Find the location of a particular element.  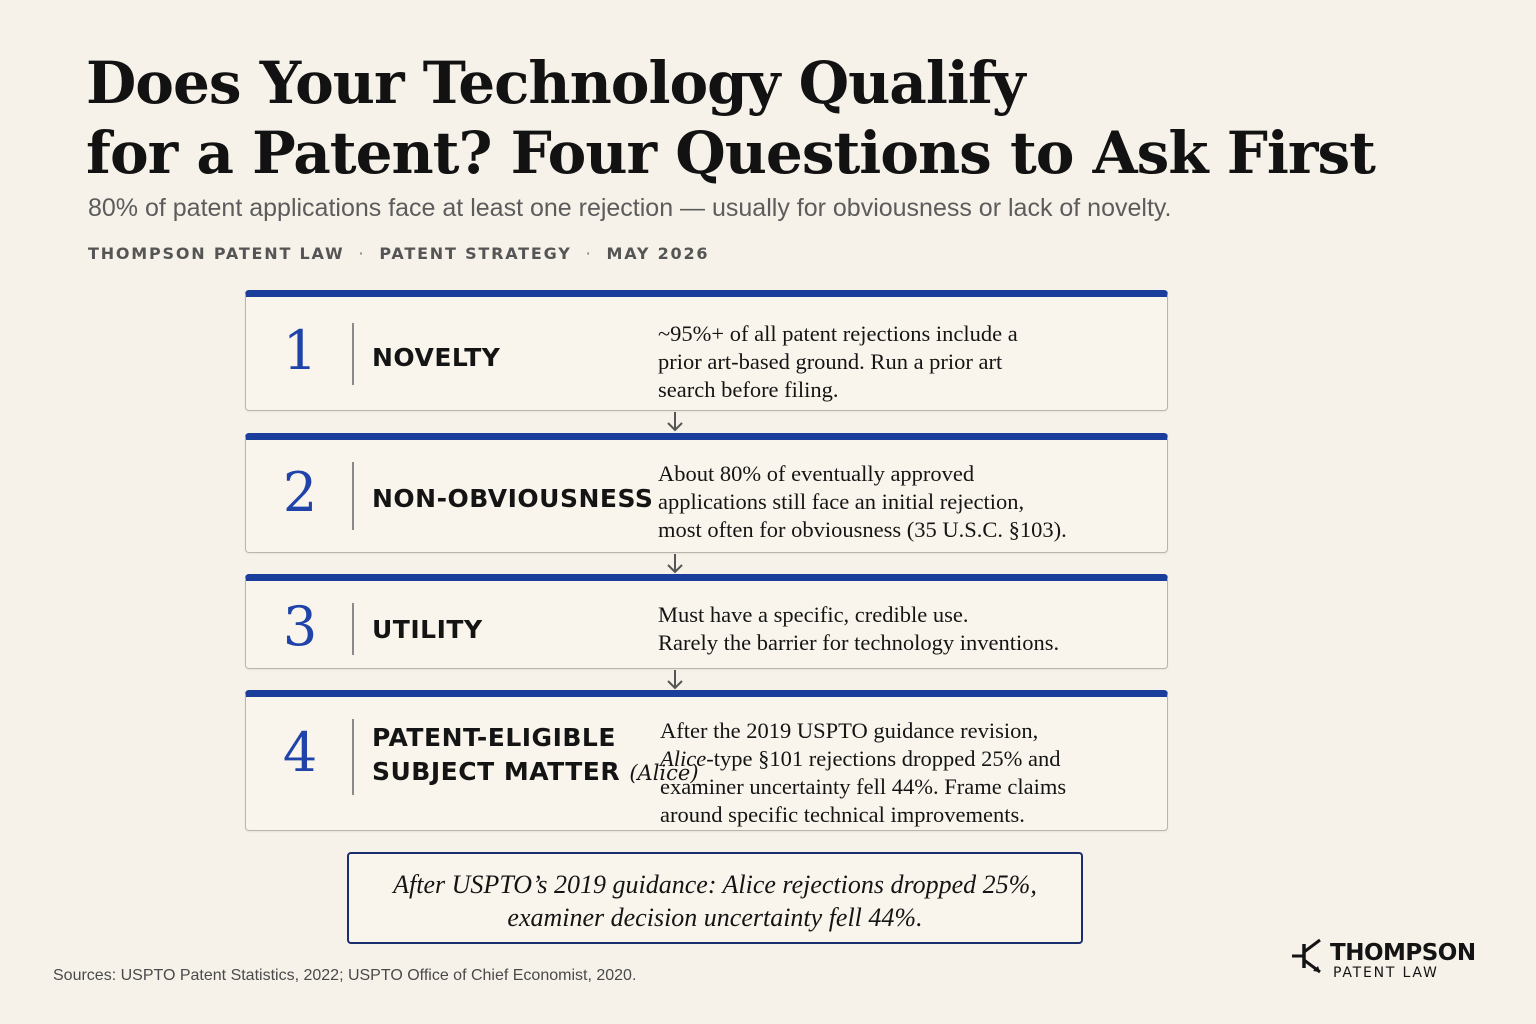

step-label: NOVELTY is located at coordinates (436, 357).